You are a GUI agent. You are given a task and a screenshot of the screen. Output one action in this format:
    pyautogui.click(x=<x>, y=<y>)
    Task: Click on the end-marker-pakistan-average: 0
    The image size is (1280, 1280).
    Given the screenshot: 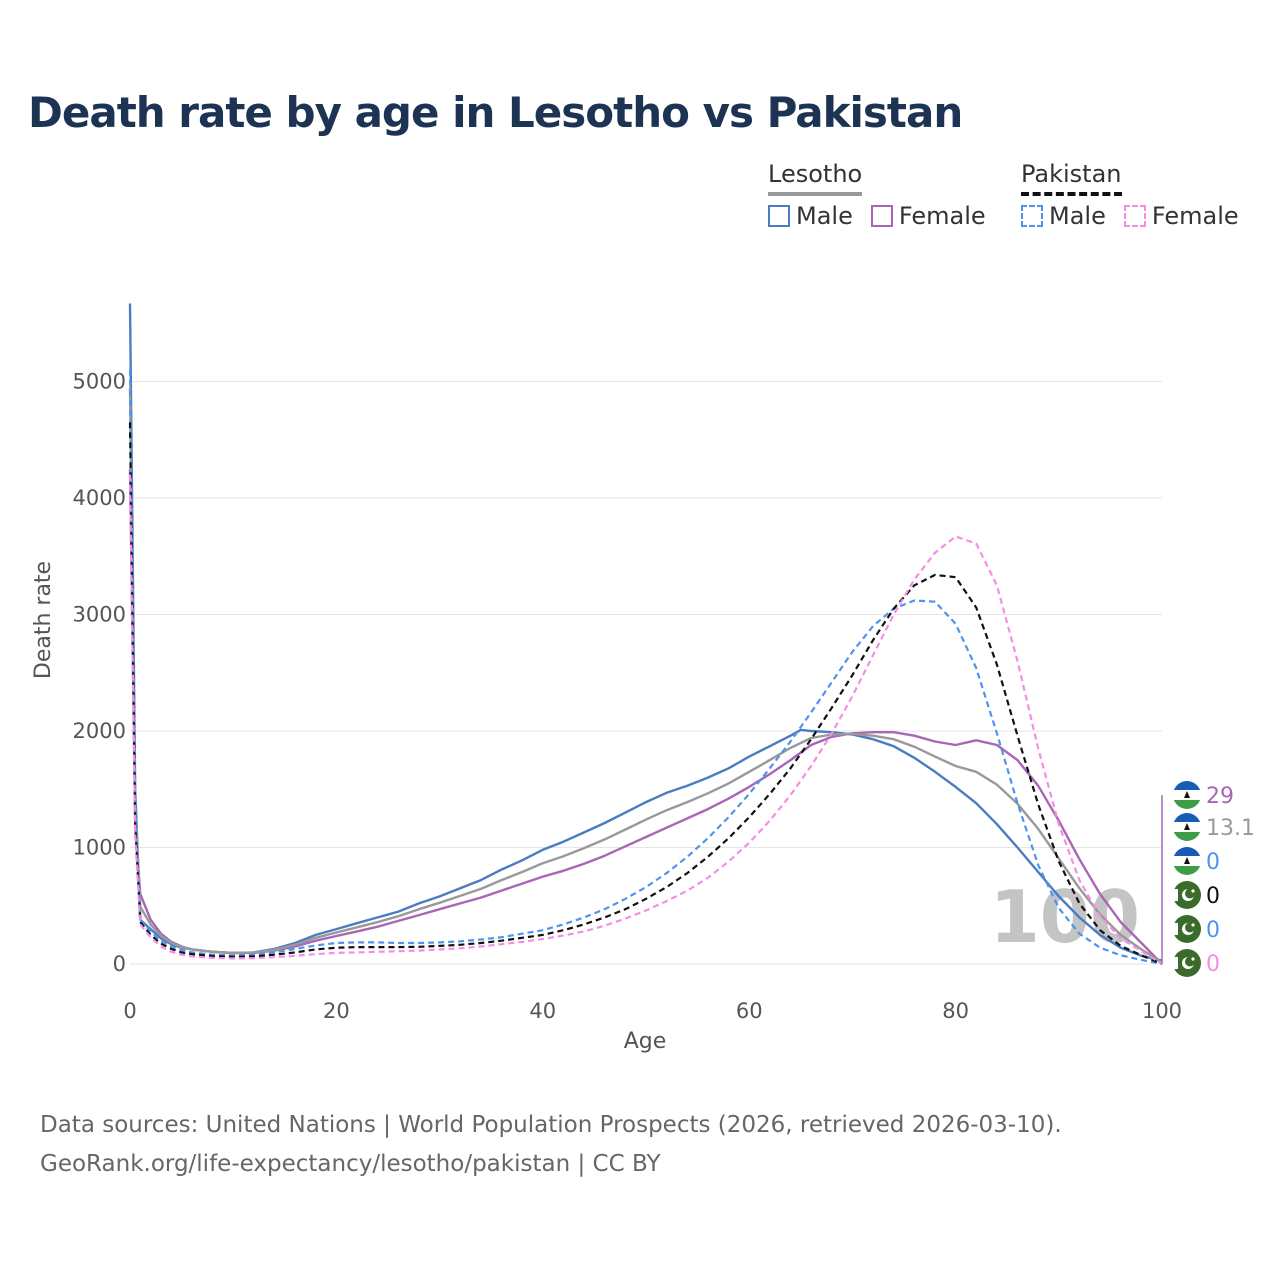 What is the action you would take?
    pyautogui.click(x=1196, y=895)
    